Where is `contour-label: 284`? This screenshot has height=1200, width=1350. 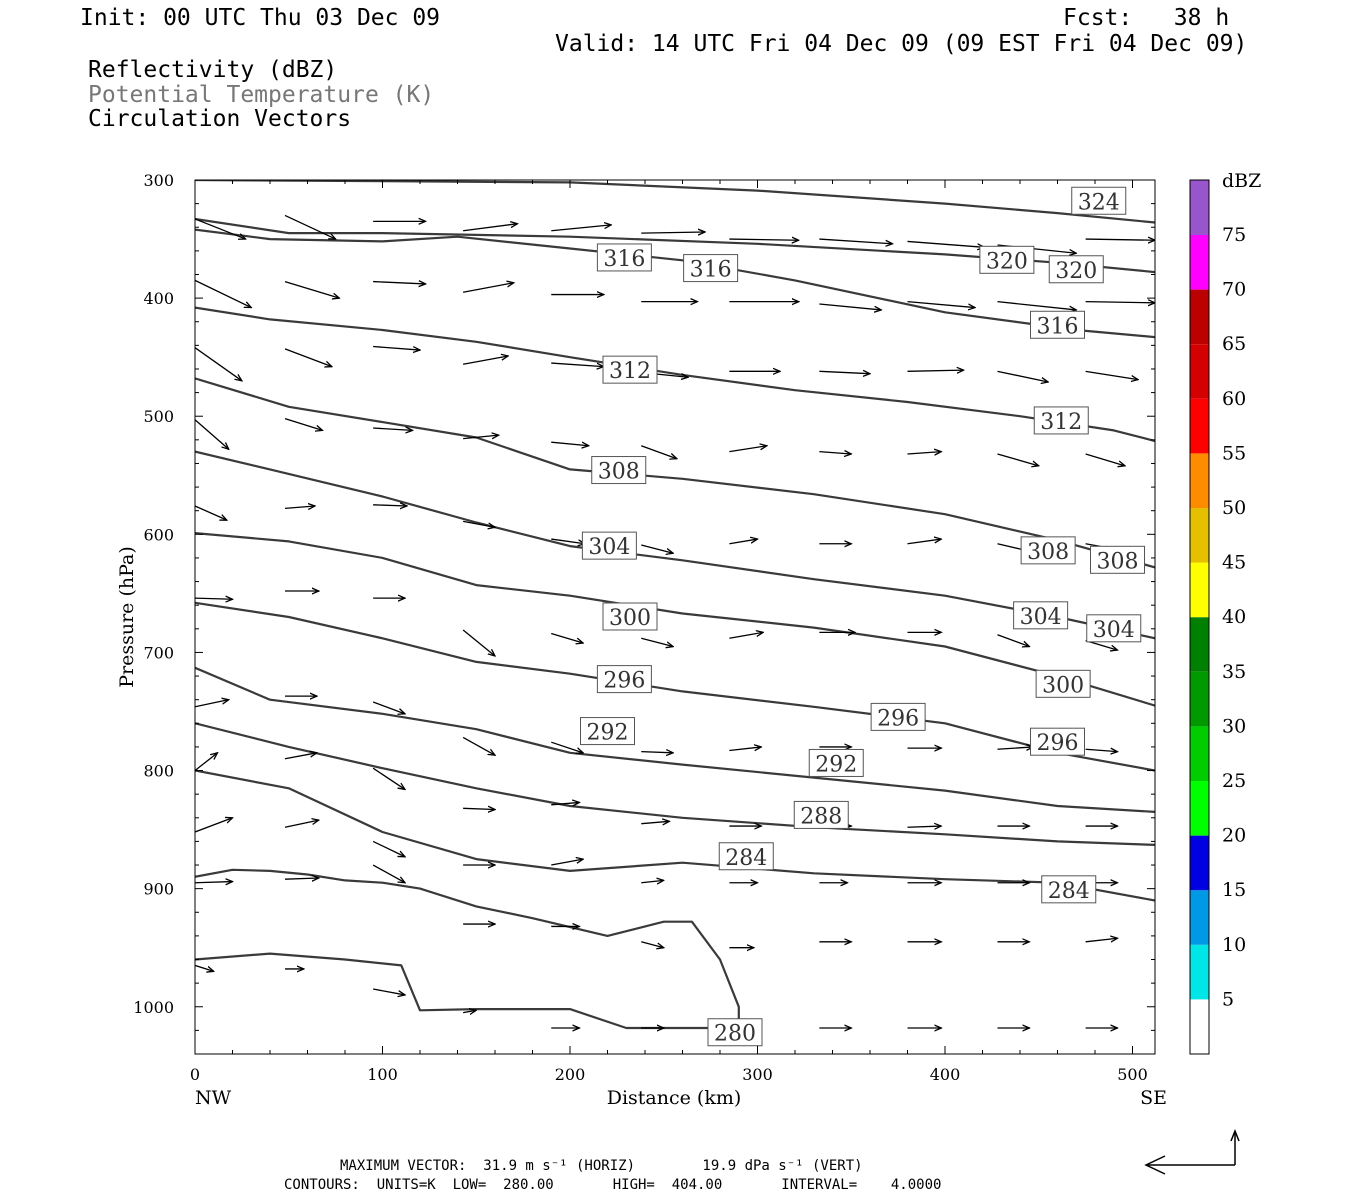 contour-label: 284 is located at coordinates (746, 856).